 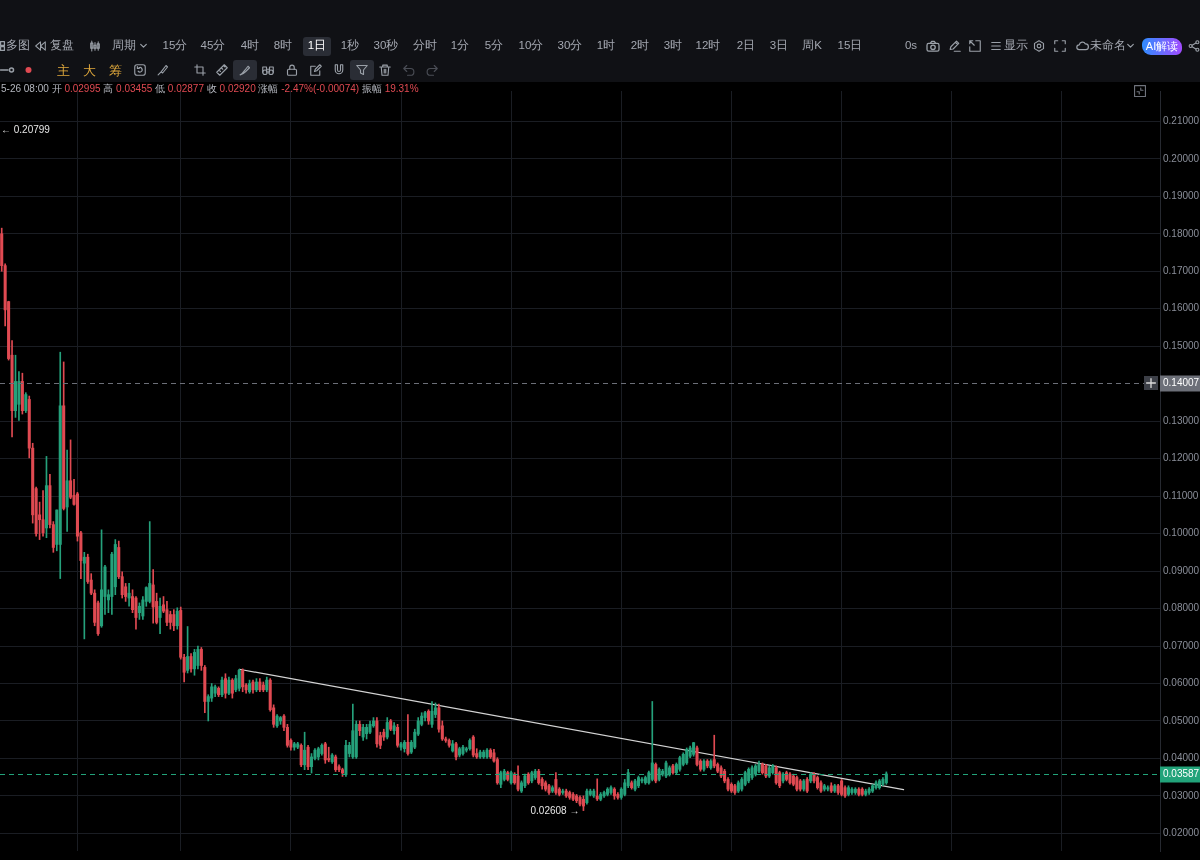 I want to click on y-tick-label: 0.03000, so click(x=1181, y=795).